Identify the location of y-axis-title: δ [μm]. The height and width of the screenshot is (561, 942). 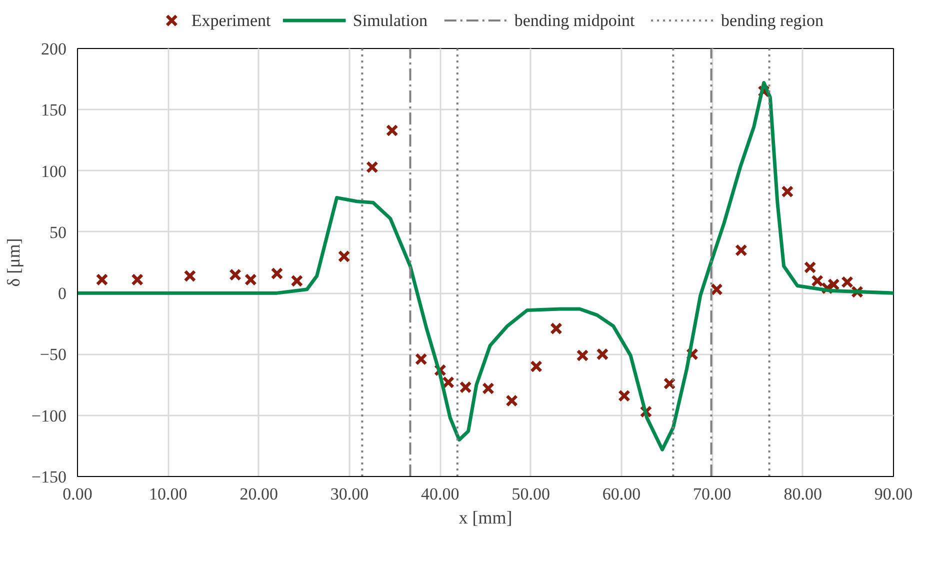
(13, 262).